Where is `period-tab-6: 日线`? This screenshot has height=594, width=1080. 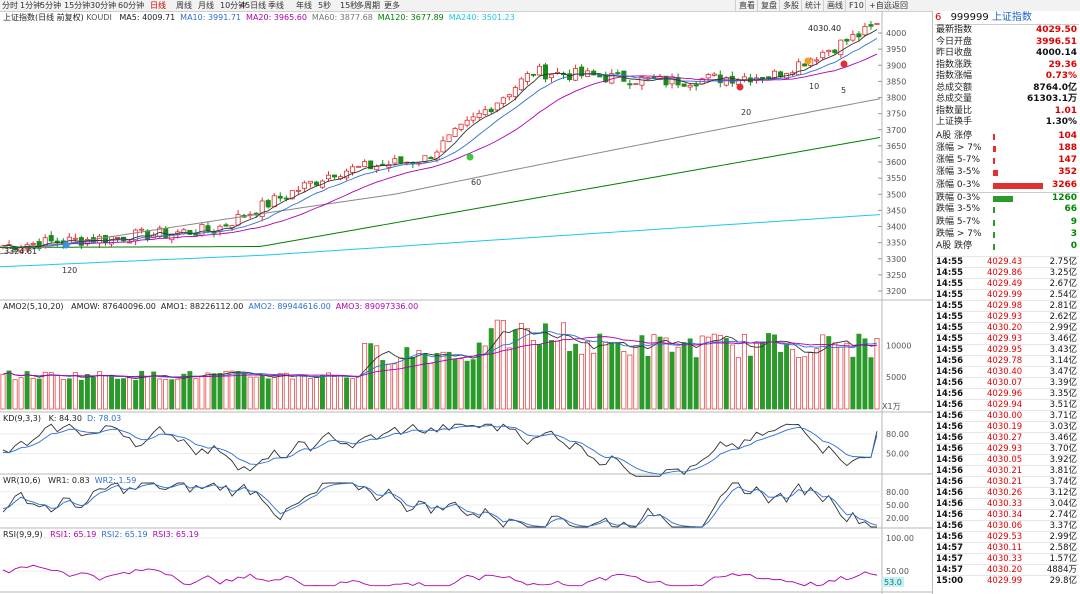 period-tab-6: 日线 is located at coordinates (158, 5).